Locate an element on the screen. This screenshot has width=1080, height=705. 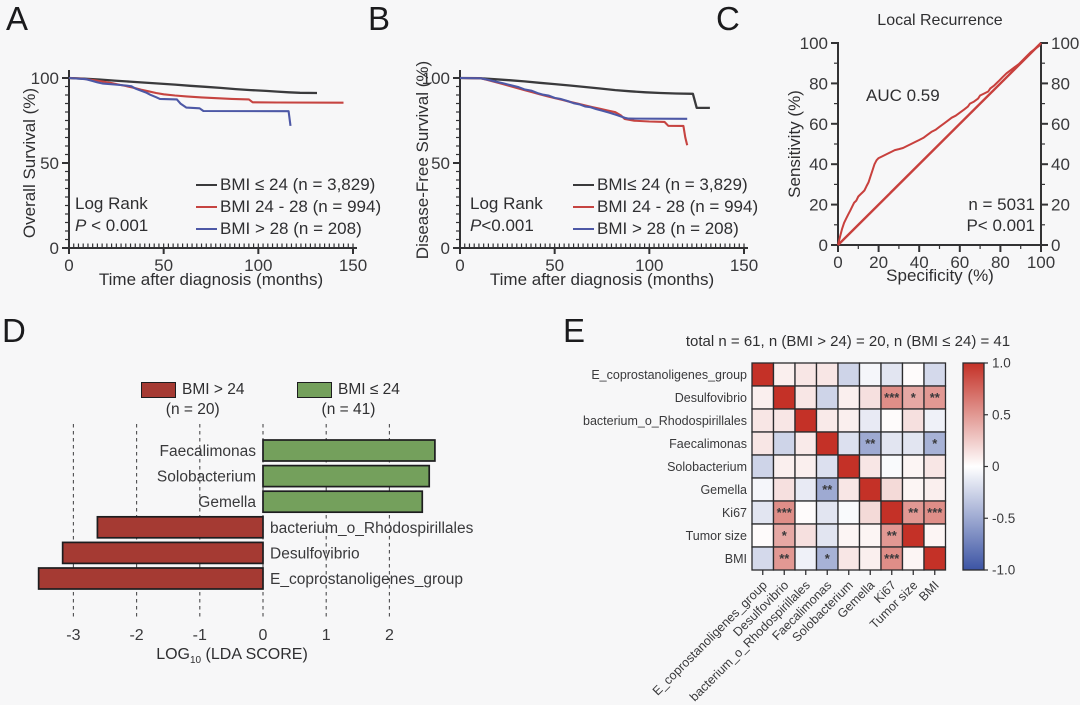
bar-label: Desulfovibrio is located at coordinates (315, 553).